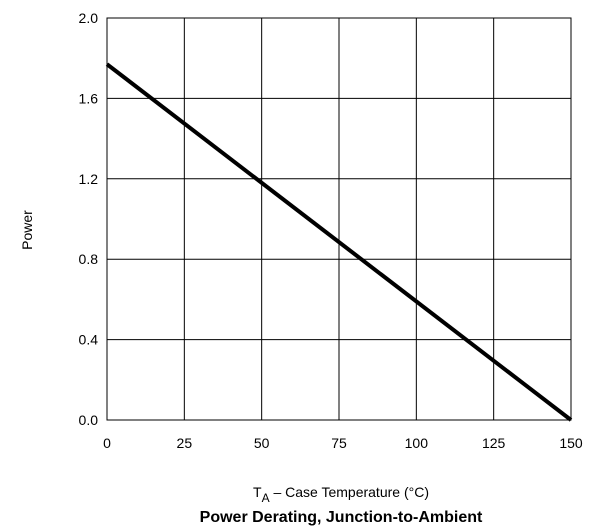 This screenshot has height=531, width=603. I want to click on x-axis-label-rest: – Case Temperature (°C), so click(349, 492).